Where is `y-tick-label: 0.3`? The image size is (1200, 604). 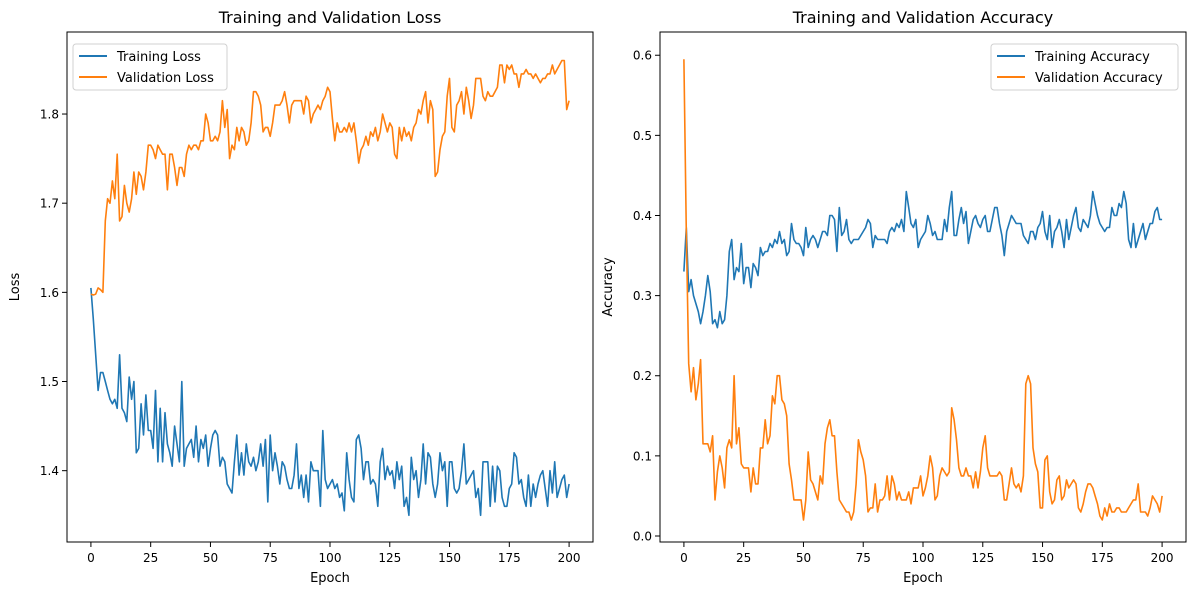
y-tick-label: 0.3 is located at coordinates (642, 296).